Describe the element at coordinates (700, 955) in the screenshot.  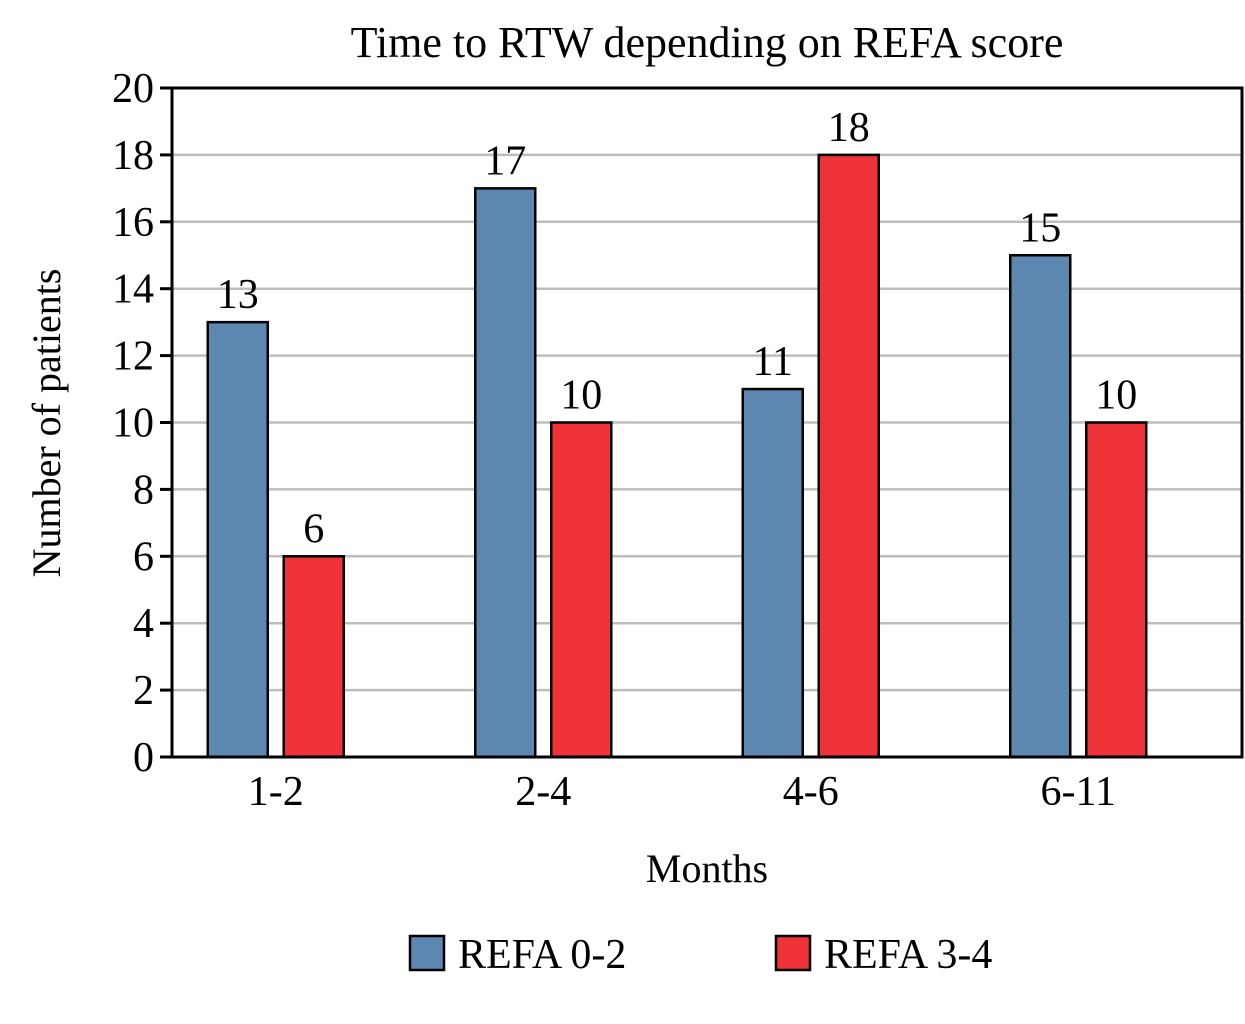
I see `legend: REFA 0-2 REFA 3-4` at that location.